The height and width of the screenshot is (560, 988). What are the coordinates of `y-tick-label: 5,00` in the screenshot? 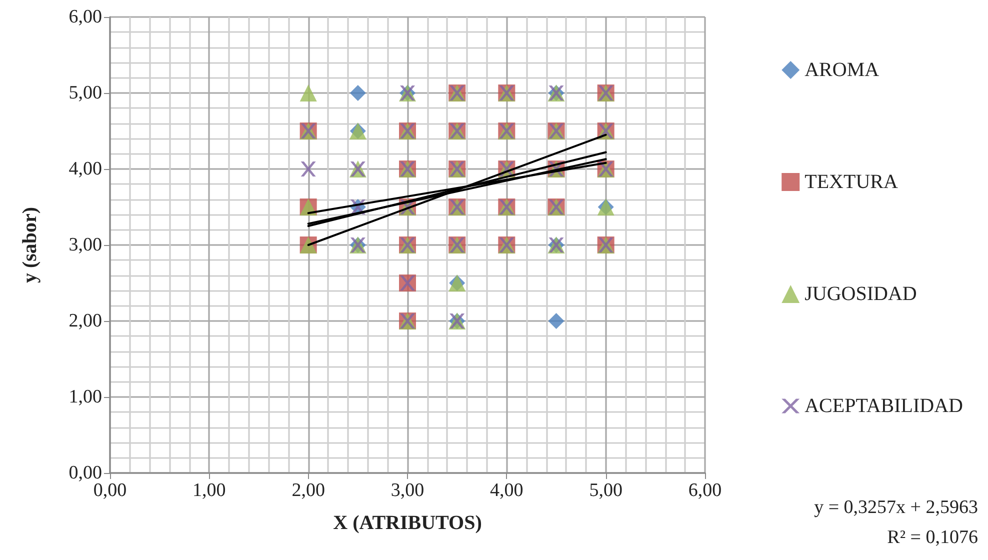 It's located at (85, 93).